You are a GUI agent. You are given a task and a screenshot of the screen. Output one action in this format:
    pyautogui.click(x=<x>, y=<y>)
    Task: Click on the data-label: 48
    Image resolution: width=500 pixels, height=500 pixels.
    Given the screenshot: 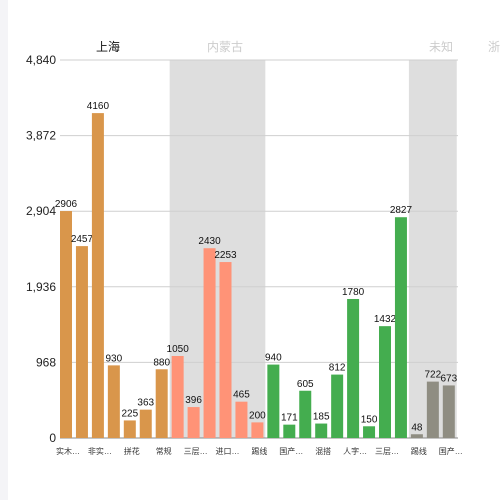 What is the action you would take?
    pyautogui.click(x=417, y=427)
    